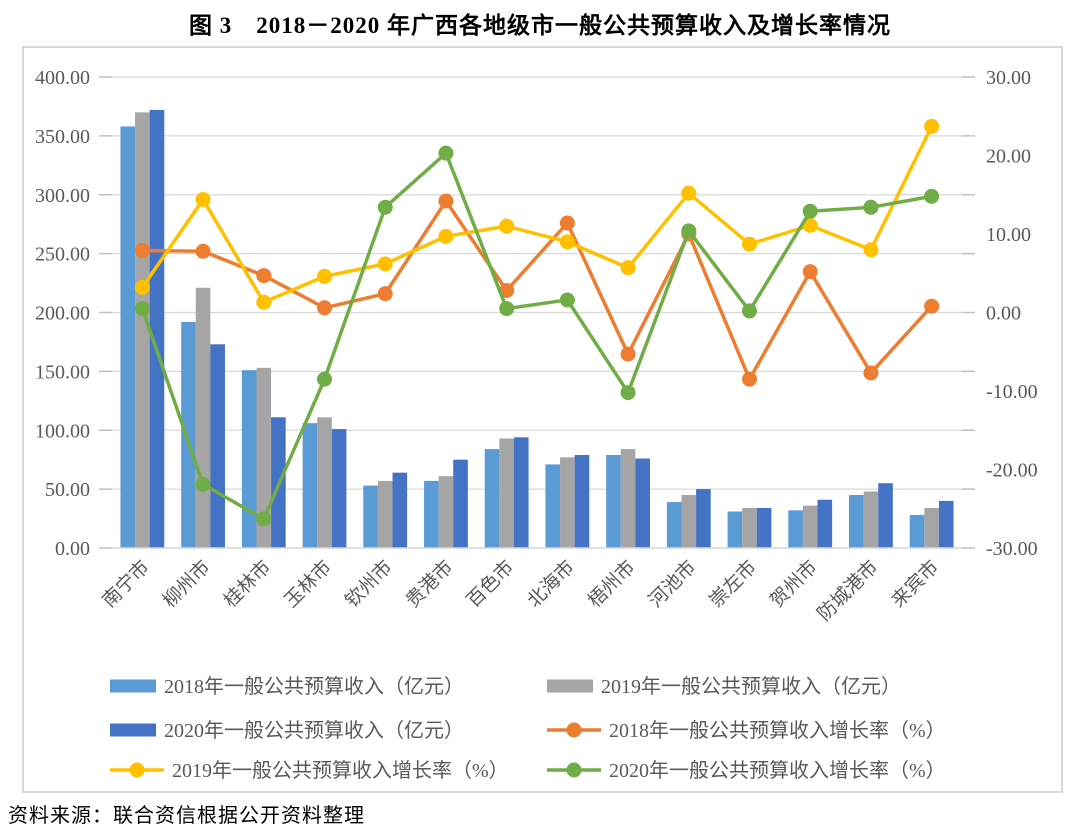  What do you see at coordinates (62, 196) in the screenshot?
I see `y-axis-label-left: 300.00` at bounding box center [62, 196].